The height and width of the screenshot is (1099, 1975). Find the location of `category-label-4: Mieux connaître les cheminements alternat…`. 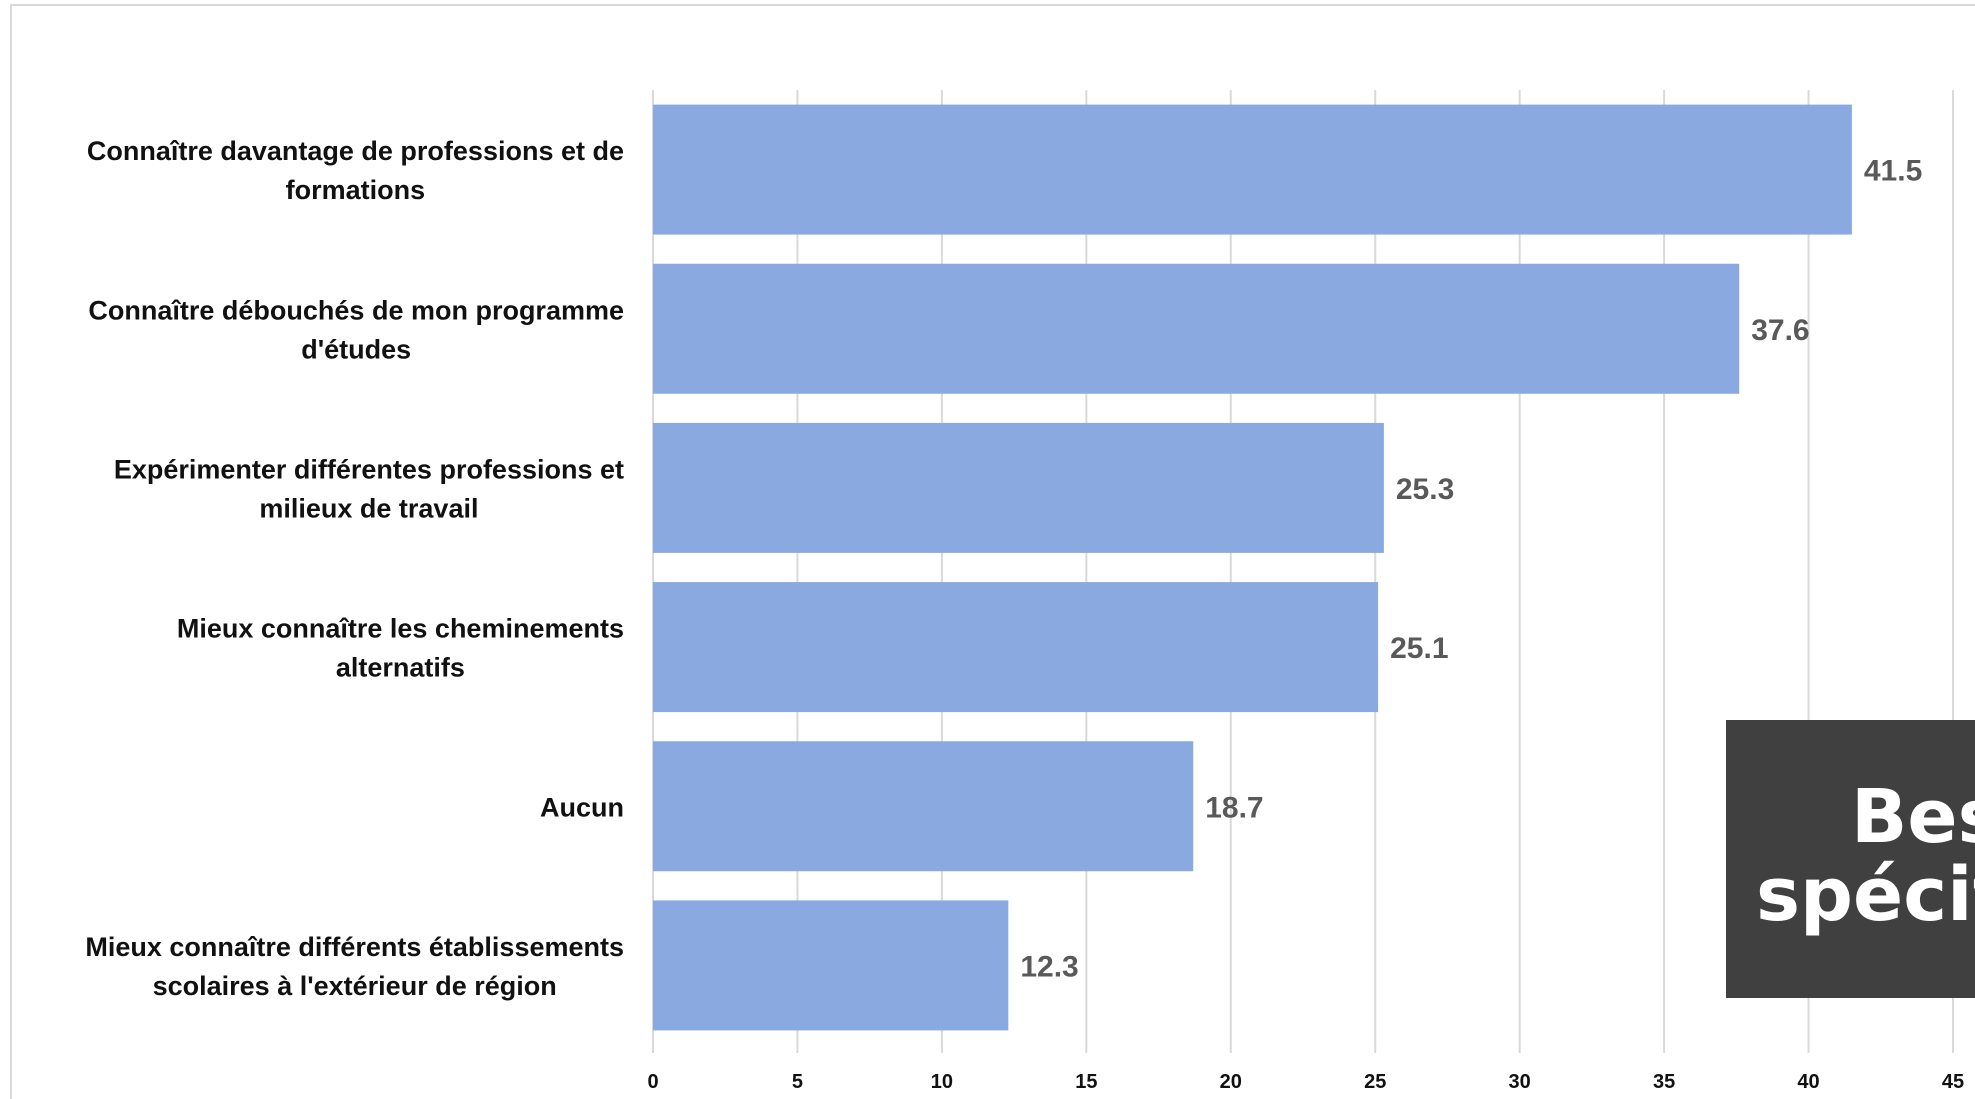

category-label-4: Mieux connaître les cheminements alternat… is located at coordinates (400, 648).